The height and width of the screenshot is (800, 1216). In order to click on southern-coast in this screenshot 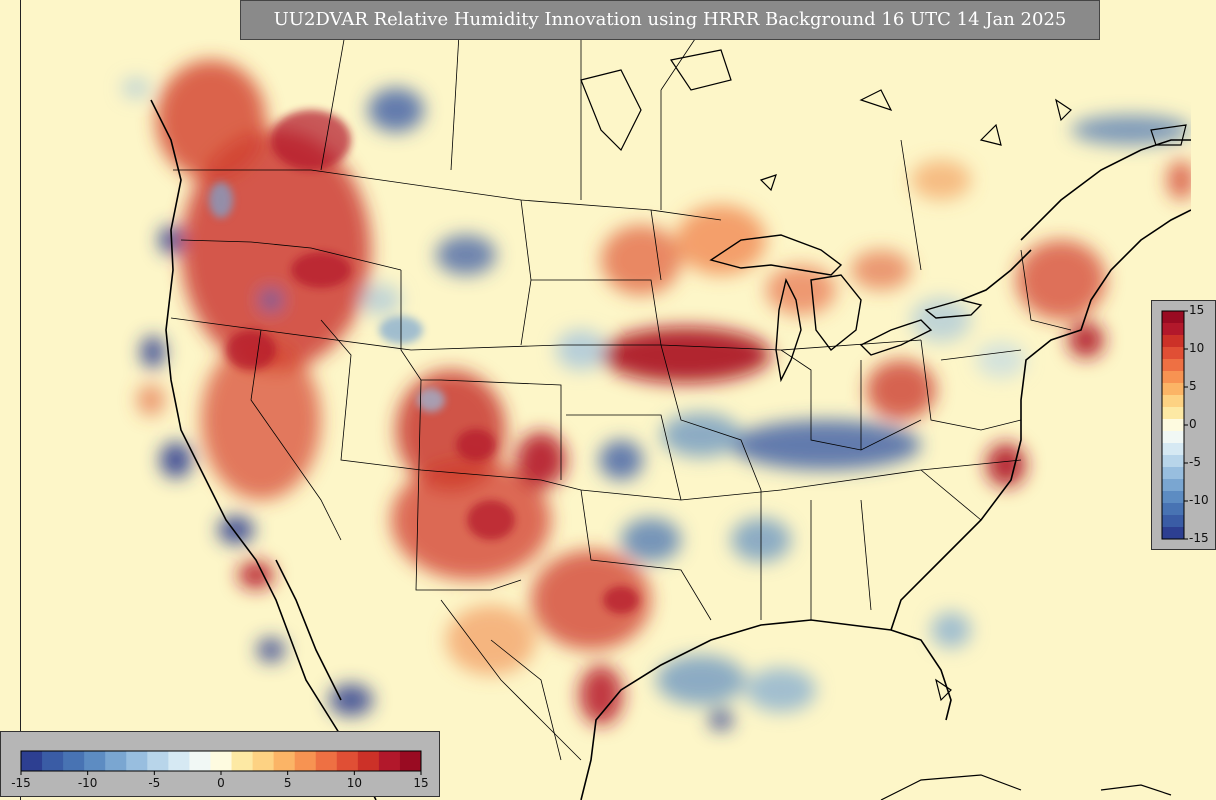, I will do `click(1026, 739)`.